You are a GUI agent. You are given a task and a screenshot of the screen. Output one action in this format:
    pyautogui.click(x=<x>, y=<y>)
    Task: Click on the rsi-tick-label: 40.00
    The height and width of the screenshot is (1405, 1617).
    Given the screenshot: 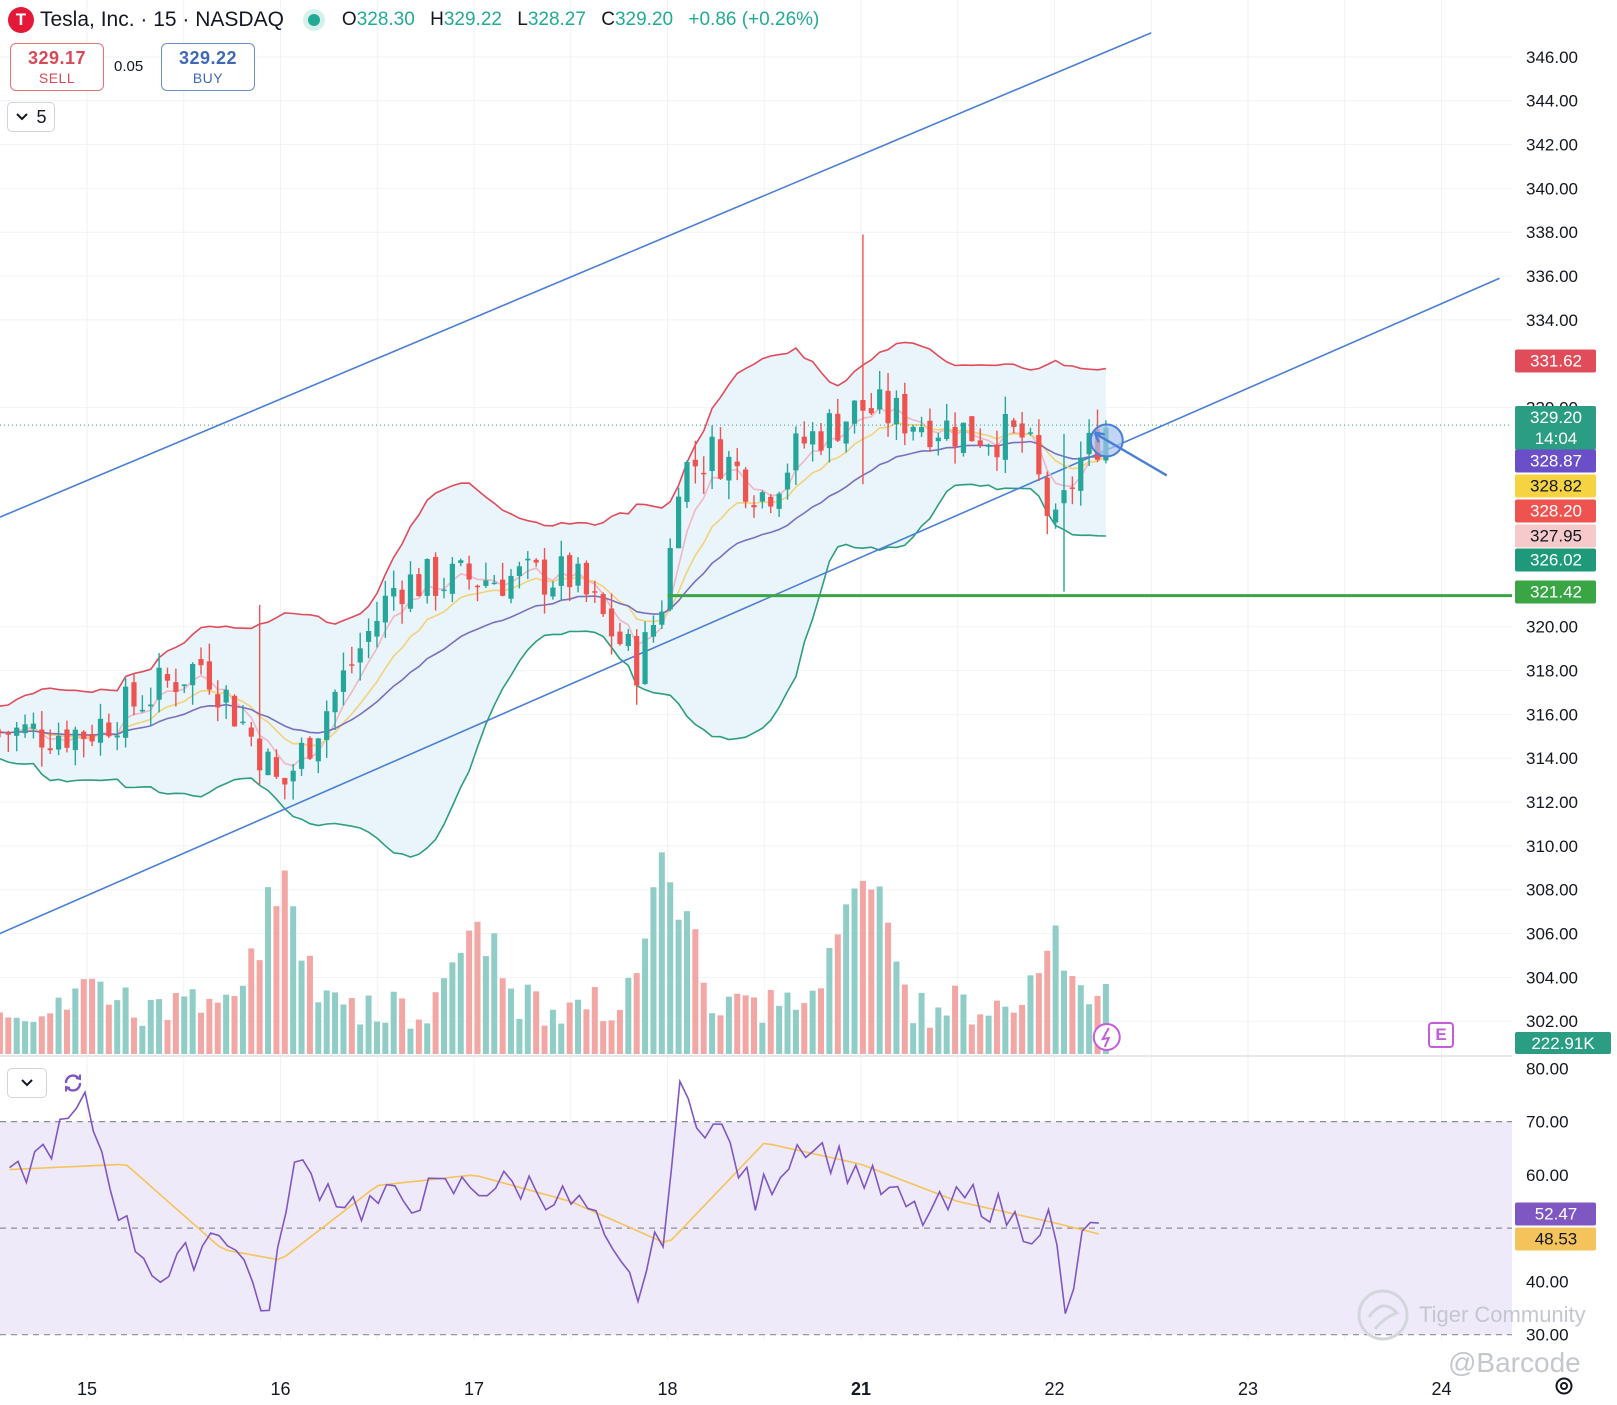 What is the action you would take?
    pyautogui.click(x=1547, y=1281)
    